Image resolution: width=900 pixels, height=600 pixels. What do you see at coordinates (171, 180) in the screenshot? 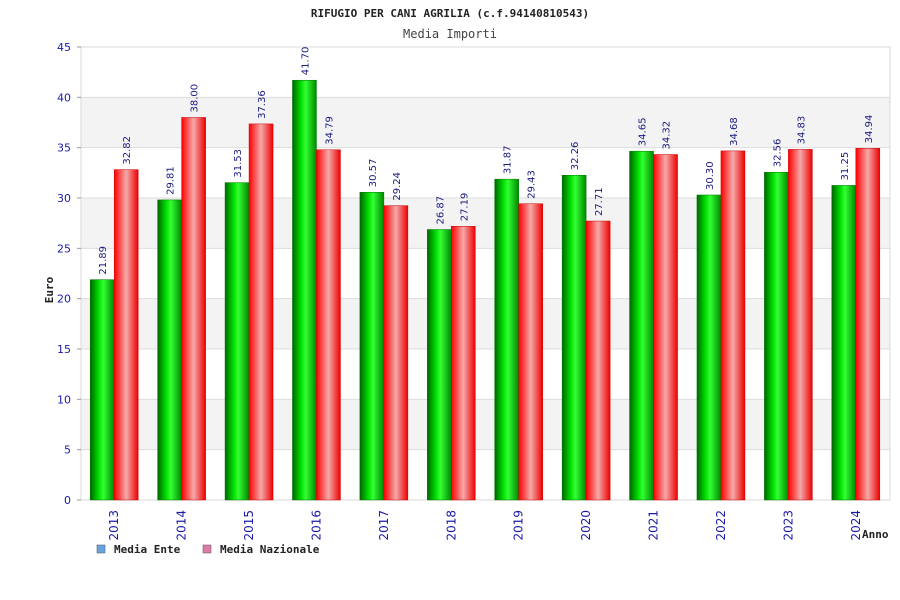
I see `data-label: 29.81` at bounding box center [171, 180].